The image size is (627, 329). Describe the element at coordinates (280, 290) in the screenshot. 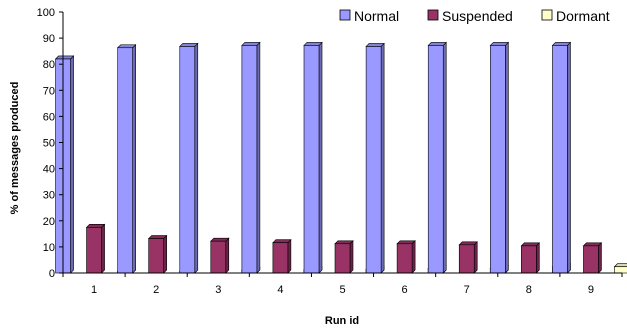

I see `x-tick-label: 4` at that location.